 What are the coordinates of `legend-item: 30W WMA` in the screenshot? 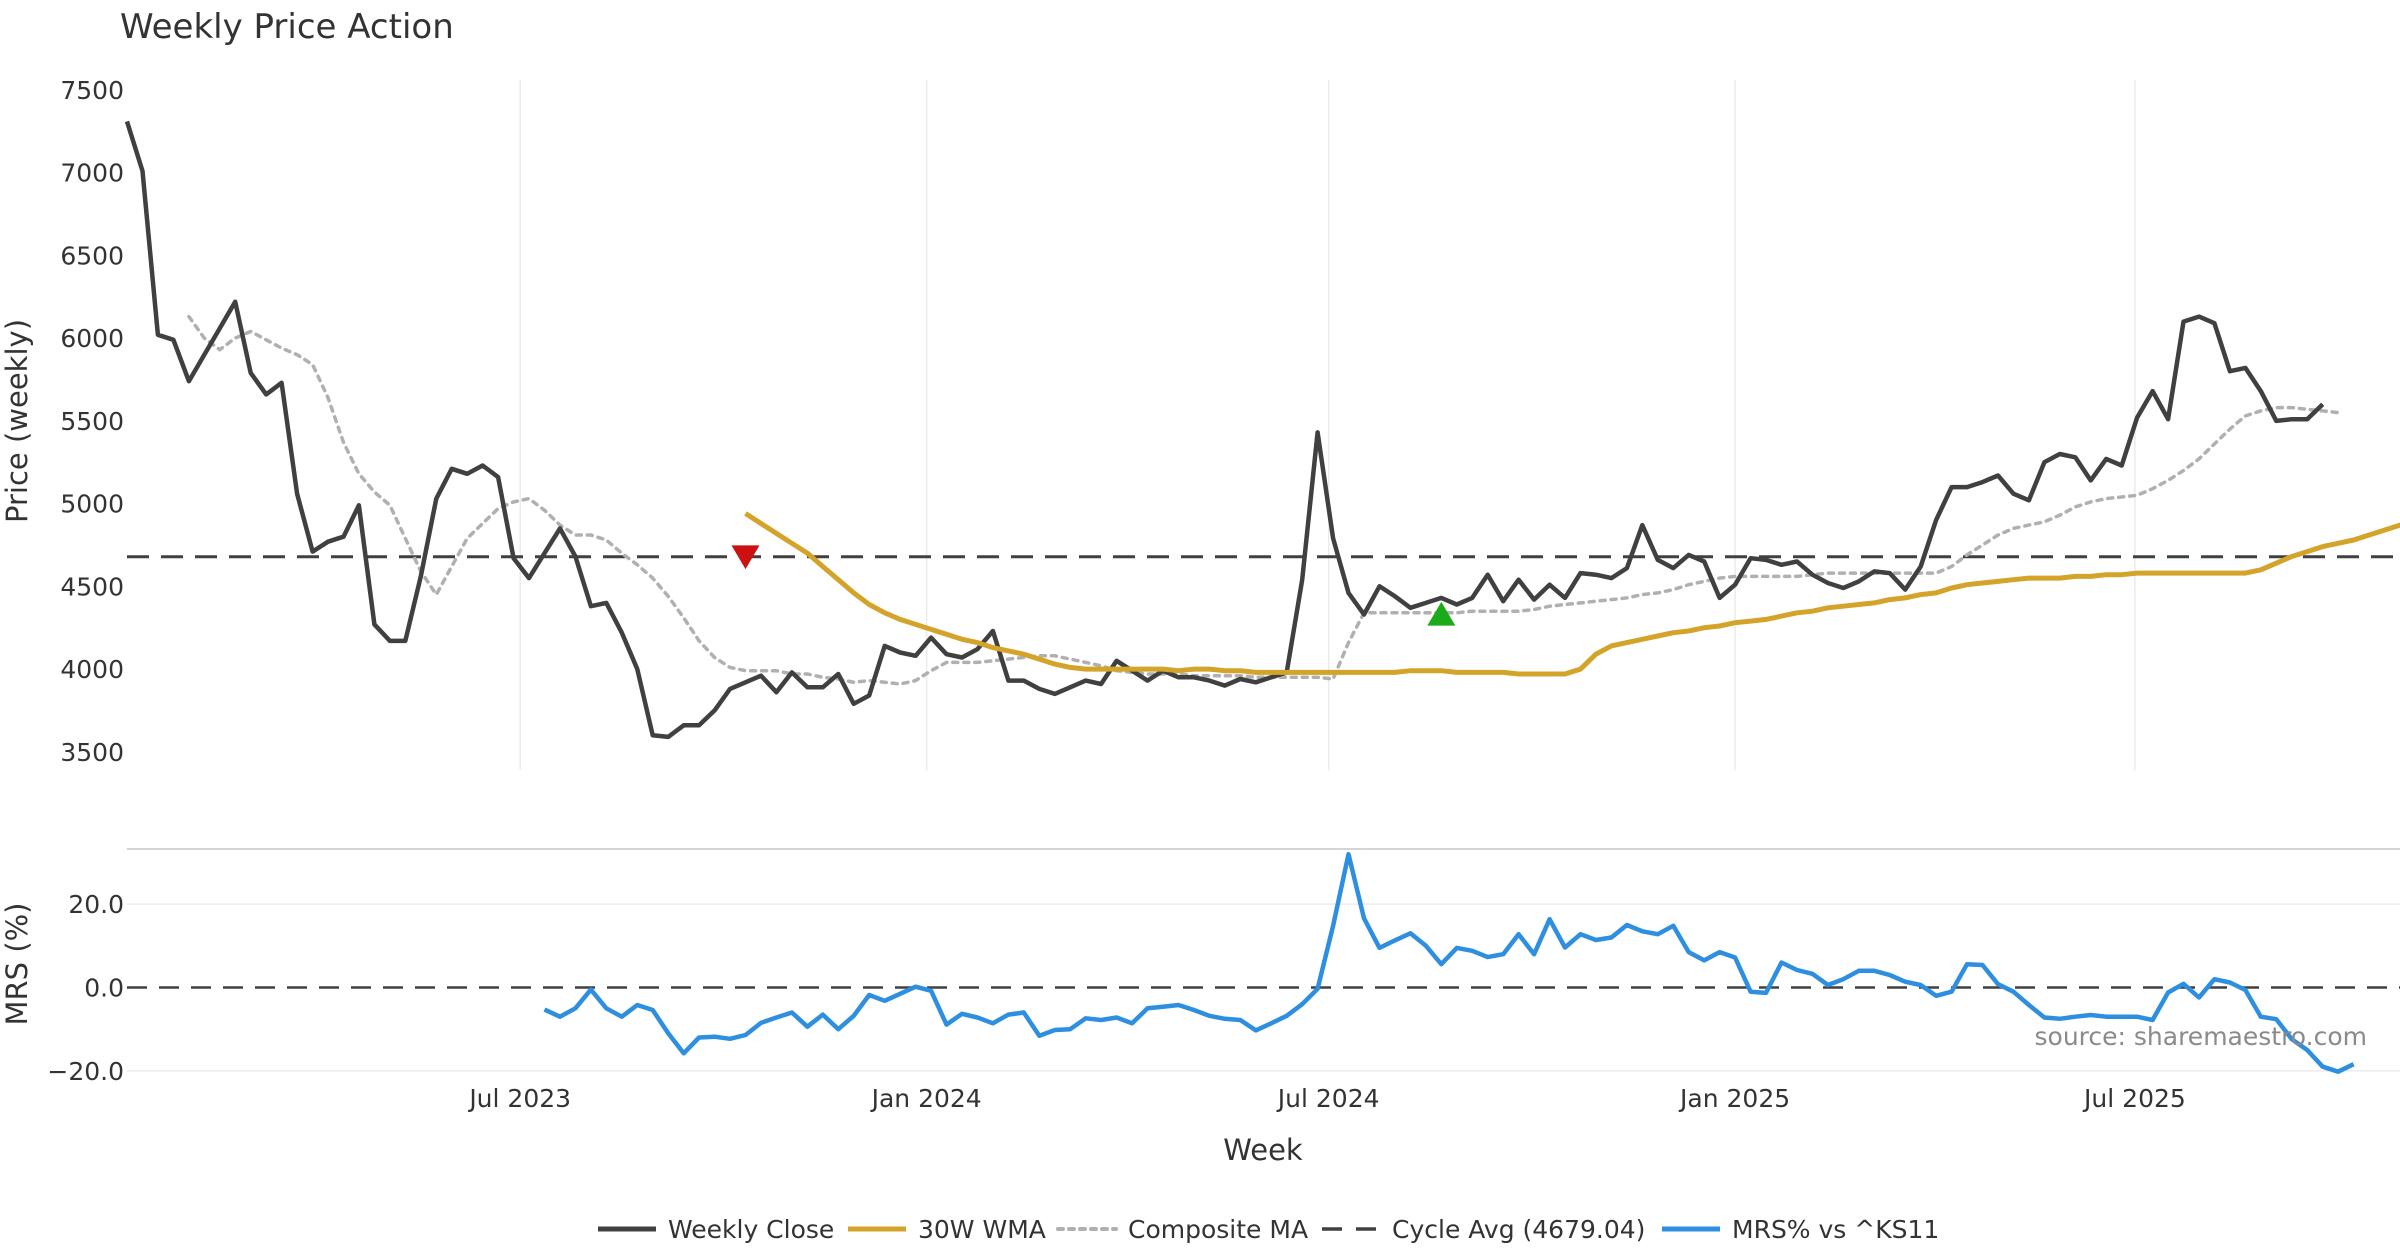 It's located at (947, 1229).